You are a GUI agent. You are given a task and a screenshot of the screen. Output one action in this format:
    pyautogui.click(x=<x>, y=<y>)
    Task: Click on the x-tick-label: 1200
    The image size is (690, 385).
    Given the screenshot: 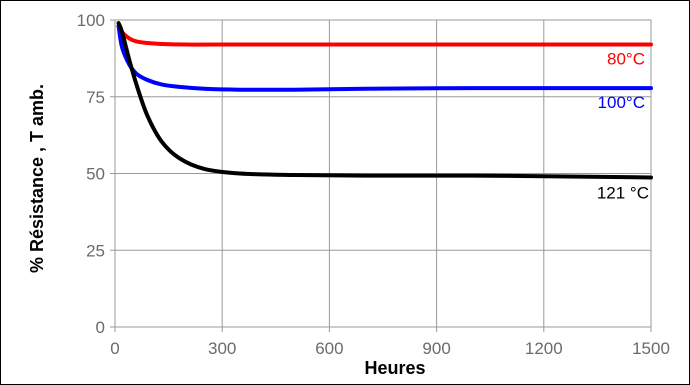 What is the action you would take?
    pyautogui.click(x=544, y=348)
    